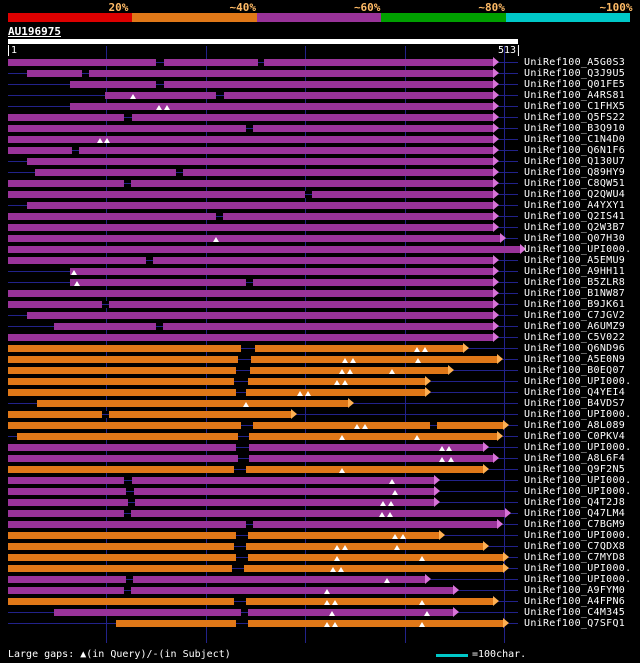 The width and height of the screenshot is (640, 663). Describe the element at coordinates (575, 348) in the screenshot. I see `hit-label: UniRef100_Q6ND96` at that location.